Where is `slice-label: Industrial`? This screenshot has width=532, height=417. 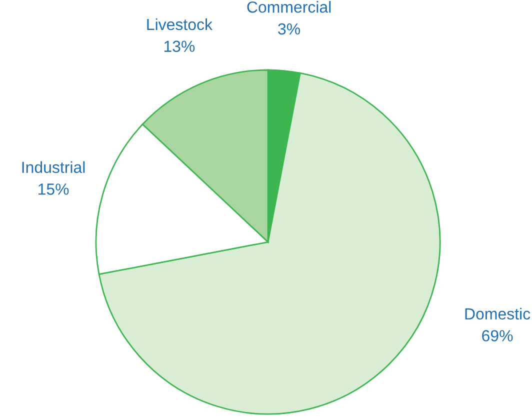 slice-label: Industrial is located at coordinates (53, 167).